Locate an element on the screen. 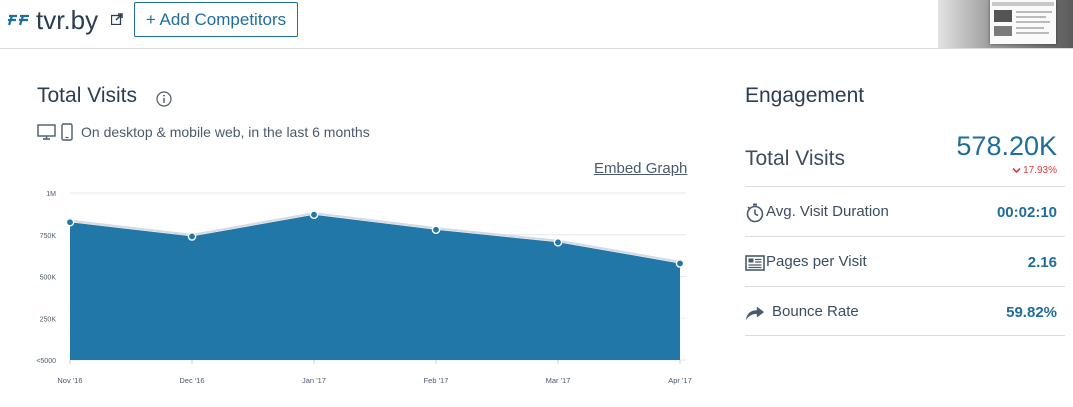 Image resolution: width=1073 pixels, height=407 pixels. site-thumbnail is located at coordinates (1005, 24).